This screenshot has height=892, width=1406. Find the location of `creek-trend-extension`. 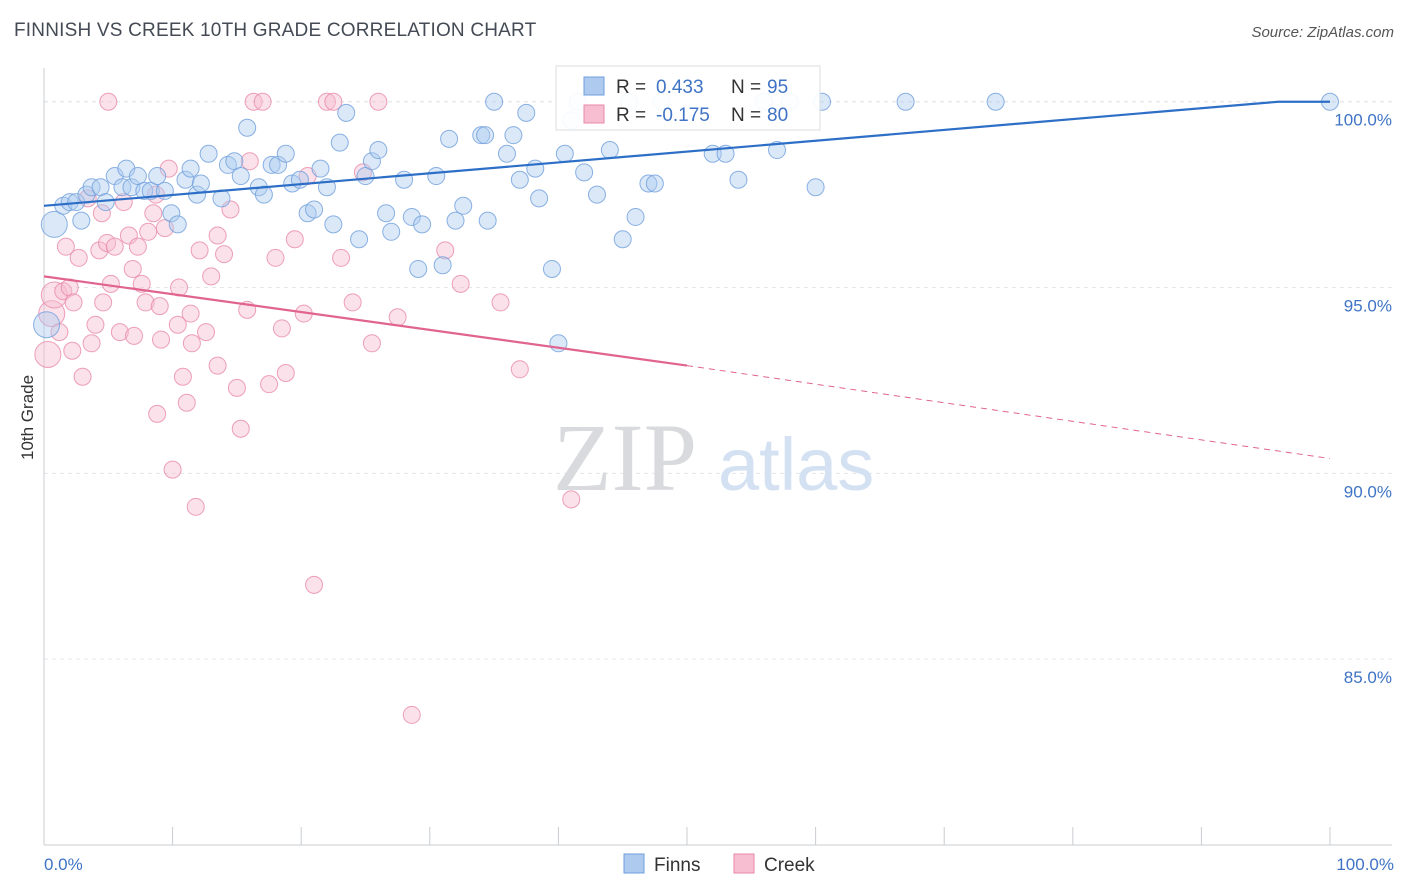

creek-trend-extension is located at coordinates (1008, 412).